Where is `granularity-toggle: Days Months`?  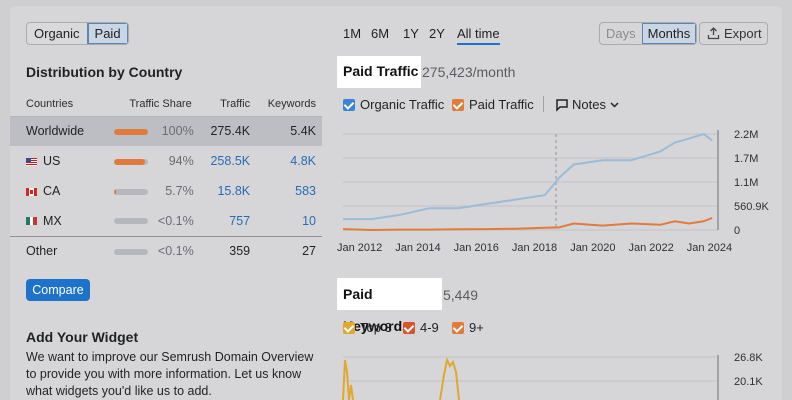 granularity-toggle: Days Months is located at coordinates (648, 33).